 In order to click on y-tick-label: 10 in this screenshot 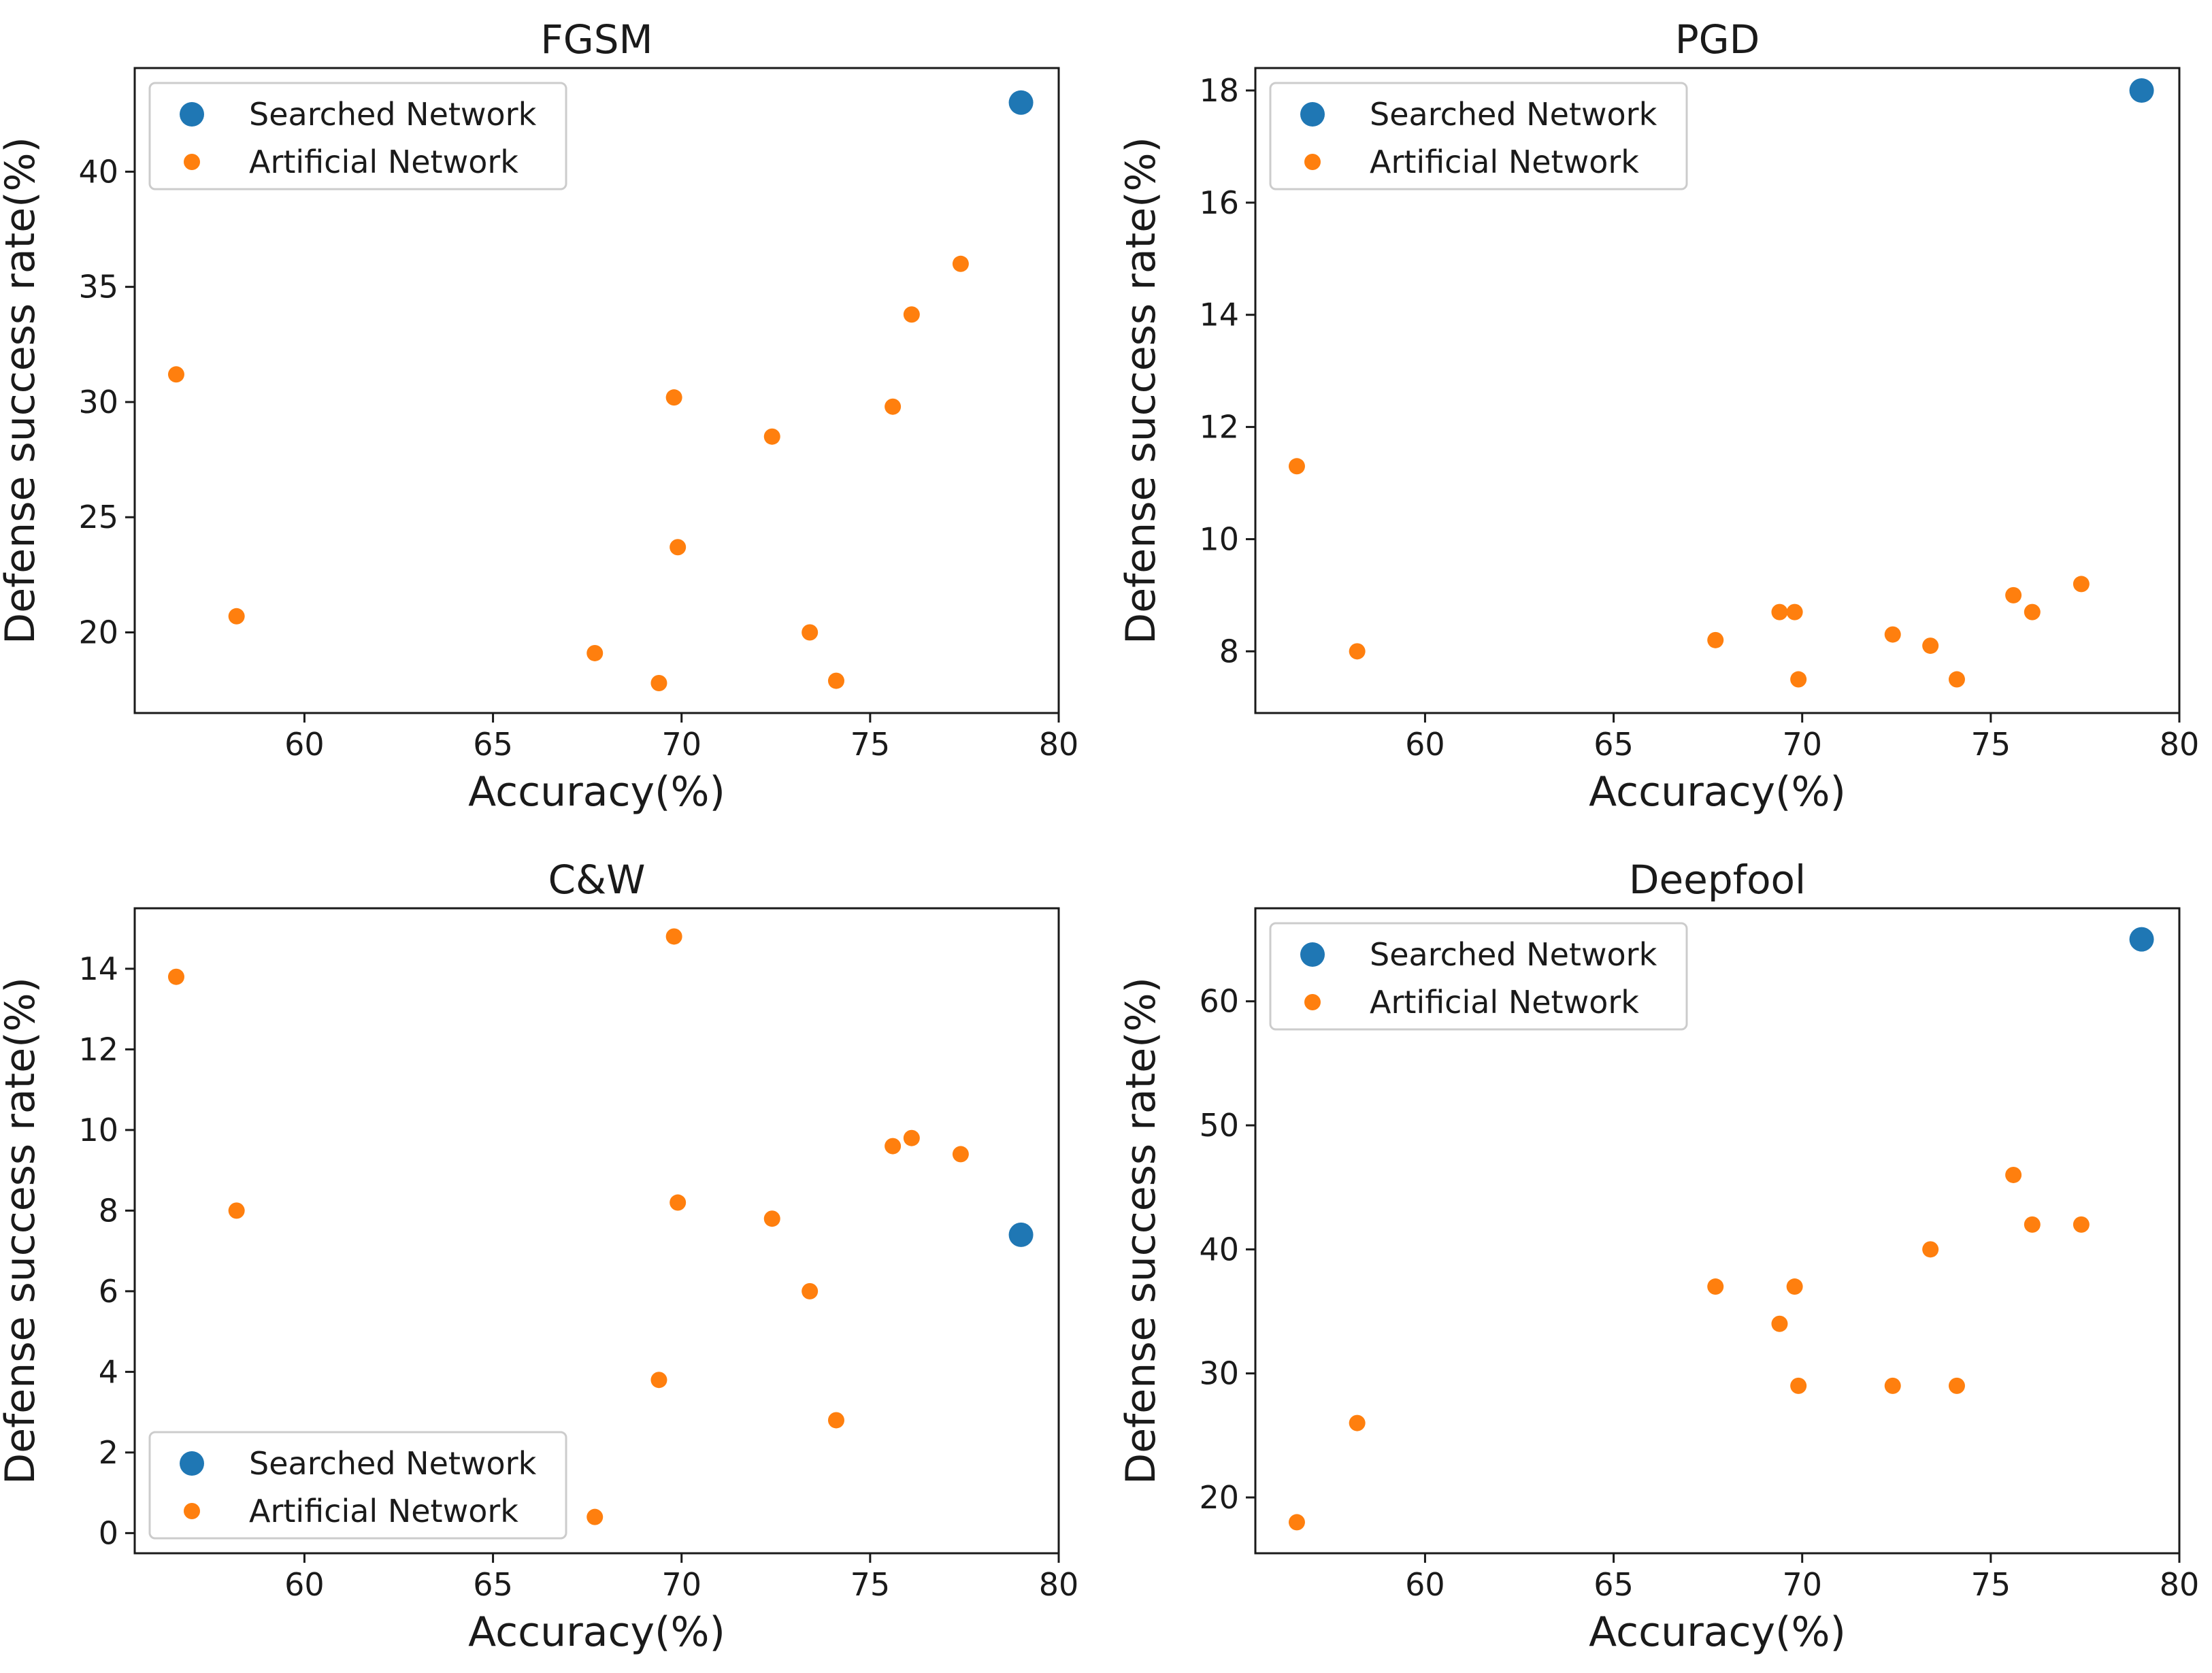, I will do `click(98, 1130)`.